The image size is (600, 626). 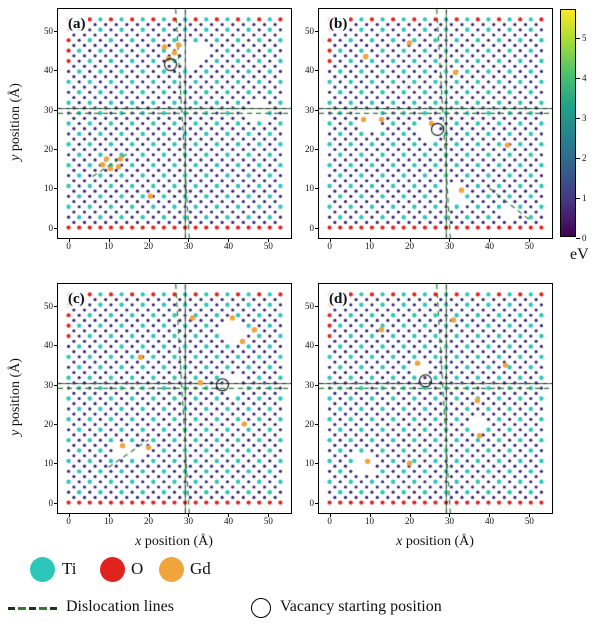 I want to click on panel-label-a: (a), so click(x=77, y=24).